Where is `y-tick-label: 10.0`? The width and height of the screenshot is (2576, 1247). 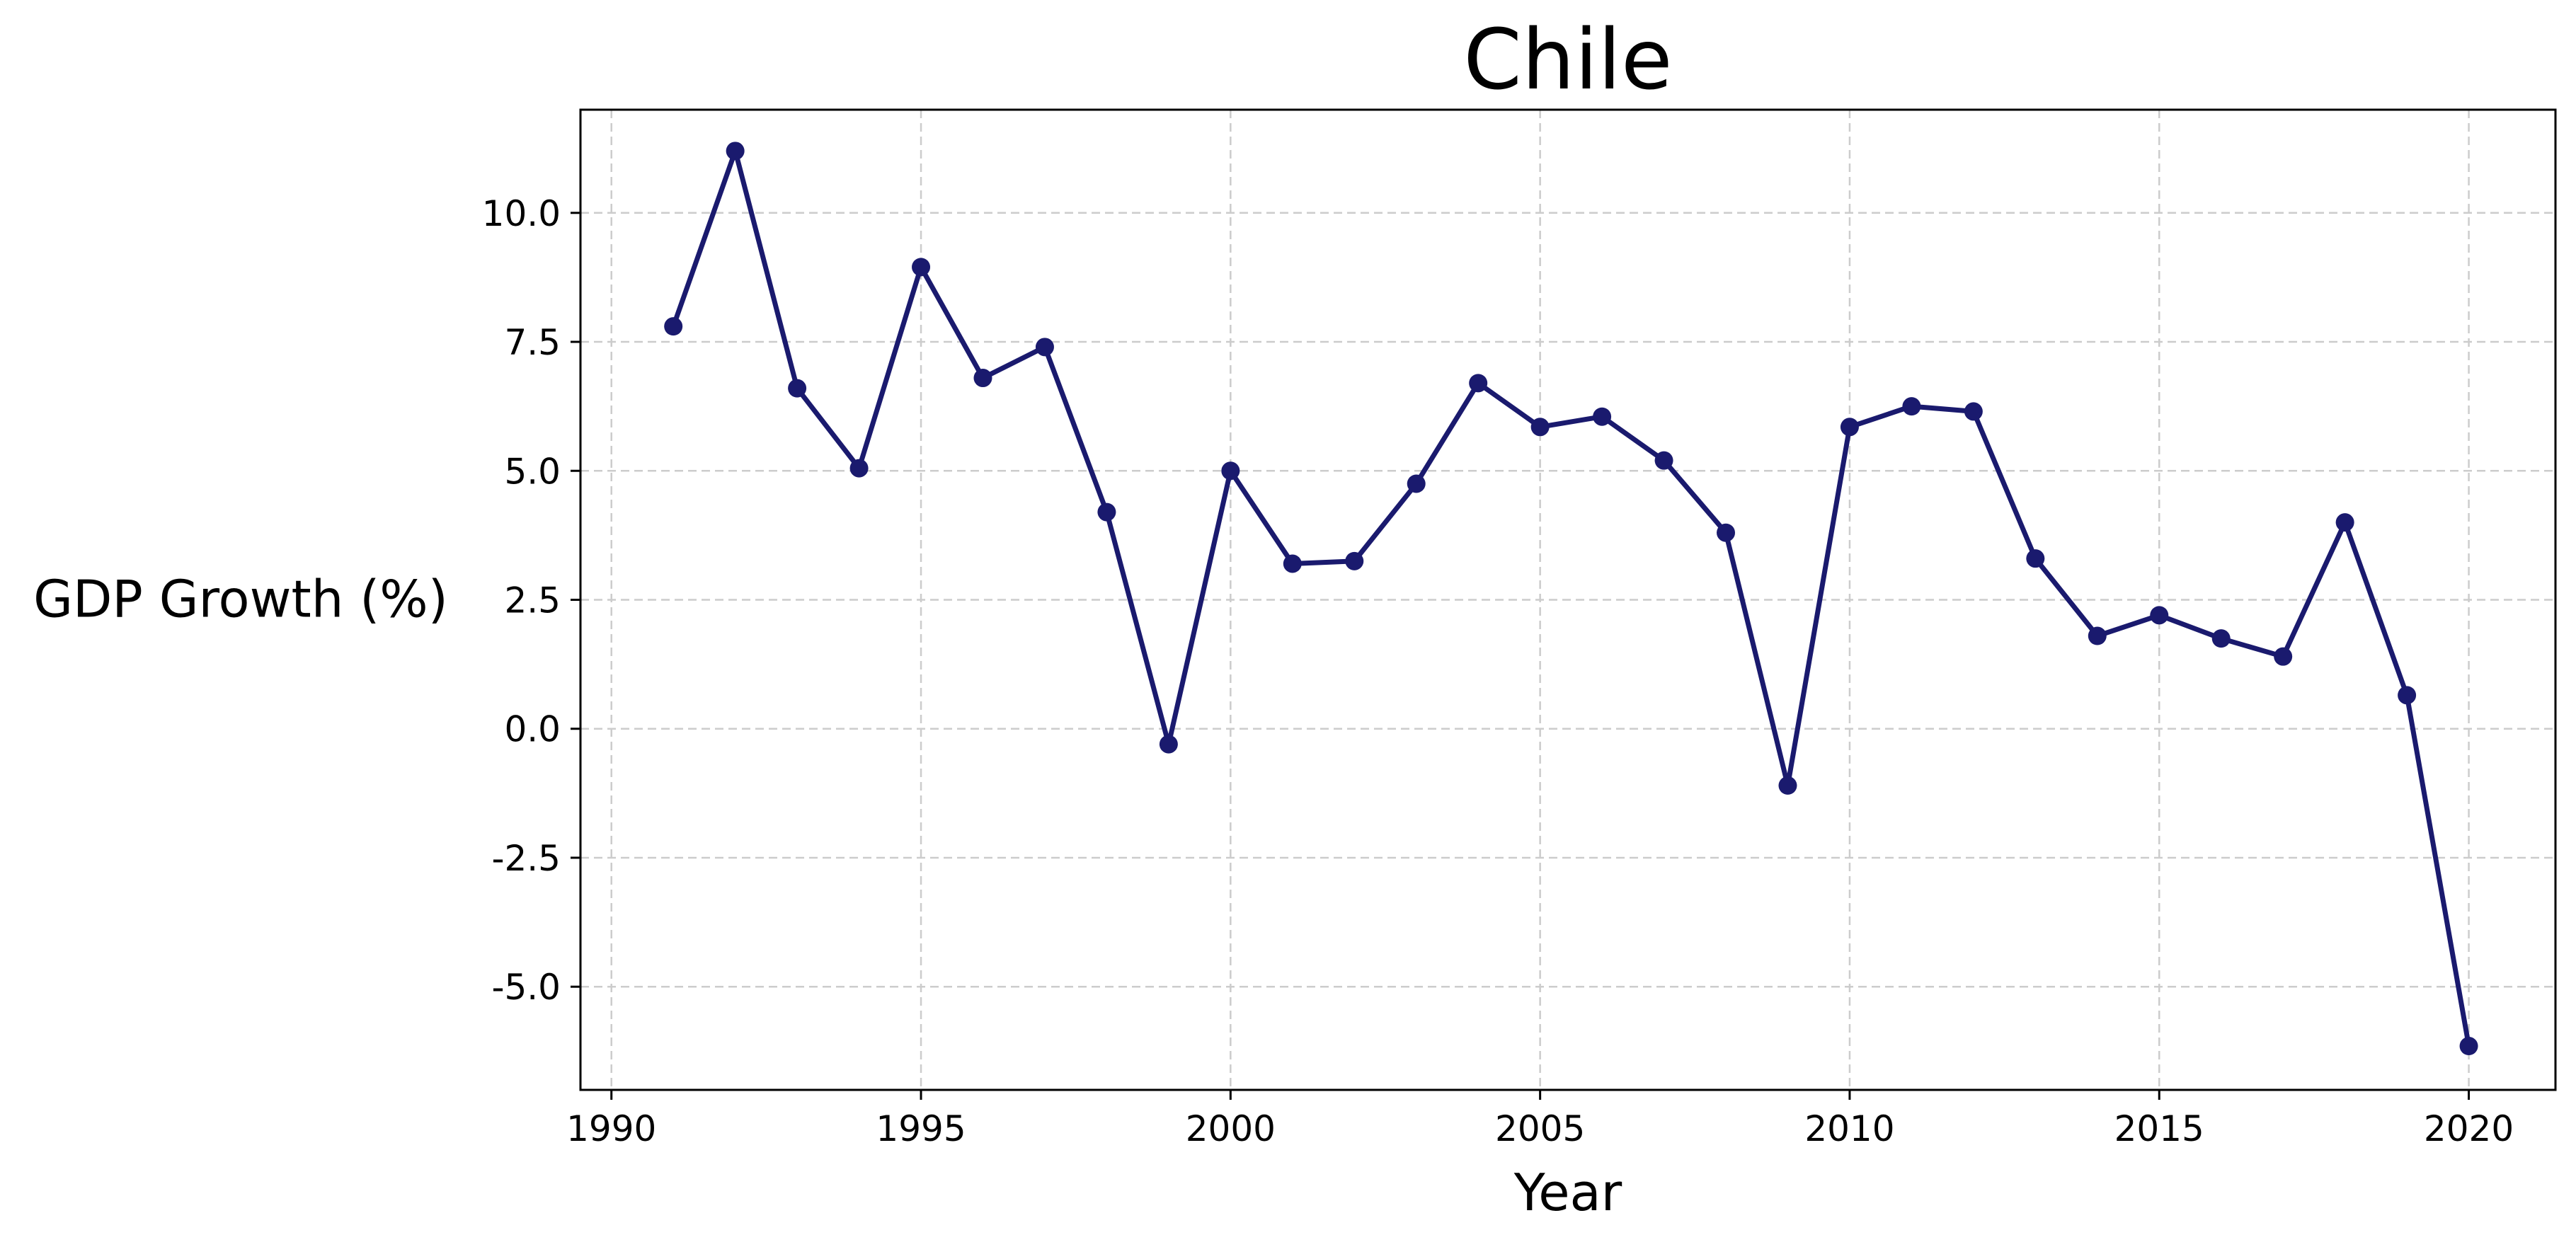 y-tick-label: 10.0 is located at coordinates (521, 213).